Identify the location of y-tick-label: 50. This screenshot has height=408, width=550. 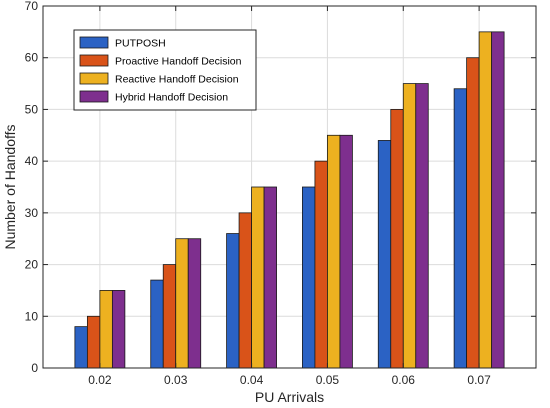
(32, 109).